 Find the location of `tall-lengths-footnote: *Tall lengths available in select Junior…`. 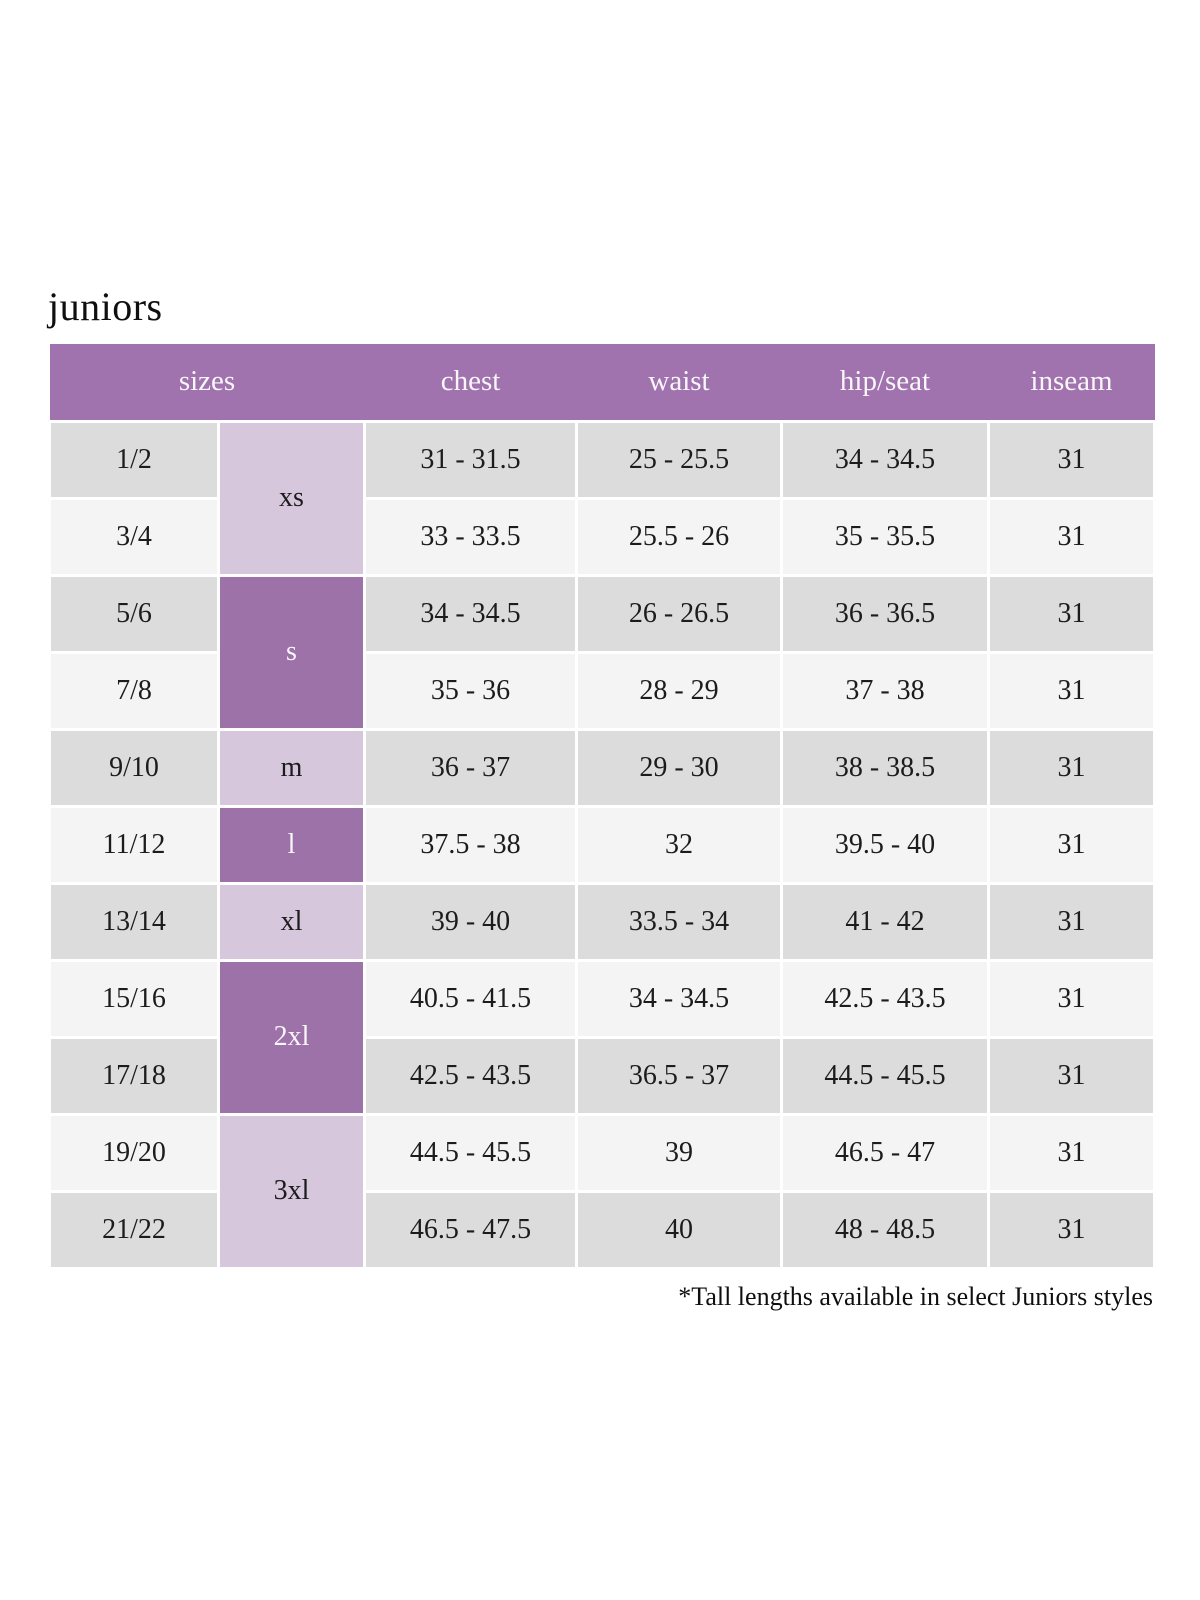

tall-lengths-footnote: *Tall lengths available in select Junior… is located at coordinates (915, 1296).